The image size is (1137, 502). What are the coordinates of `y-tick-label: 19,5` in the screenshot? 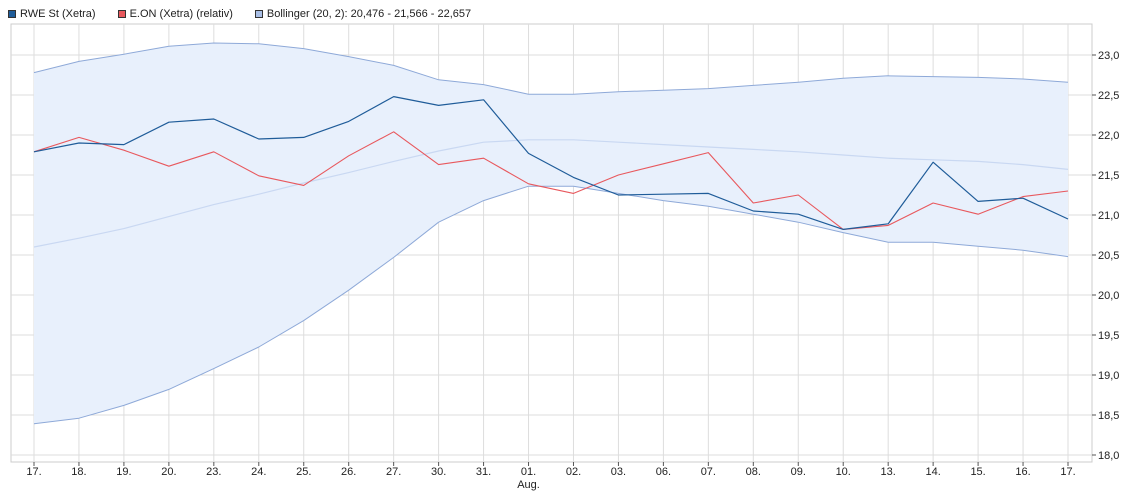 It's located at (1108, 336).